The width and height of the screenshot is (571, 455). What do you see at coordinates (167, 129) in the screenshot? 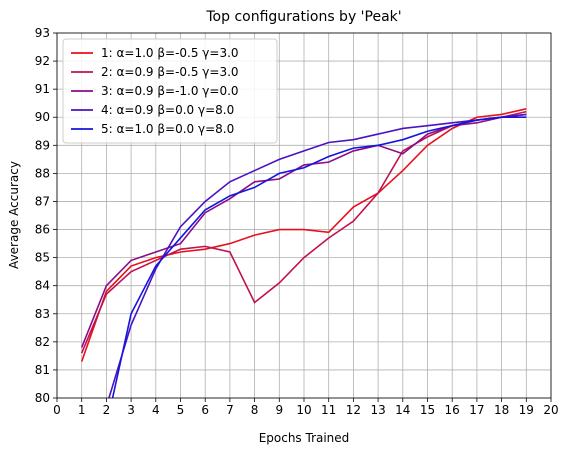
I see `legend-label: 5: α=1.0 β=0.0 γ=8.0` at bounding box center [167, 129].